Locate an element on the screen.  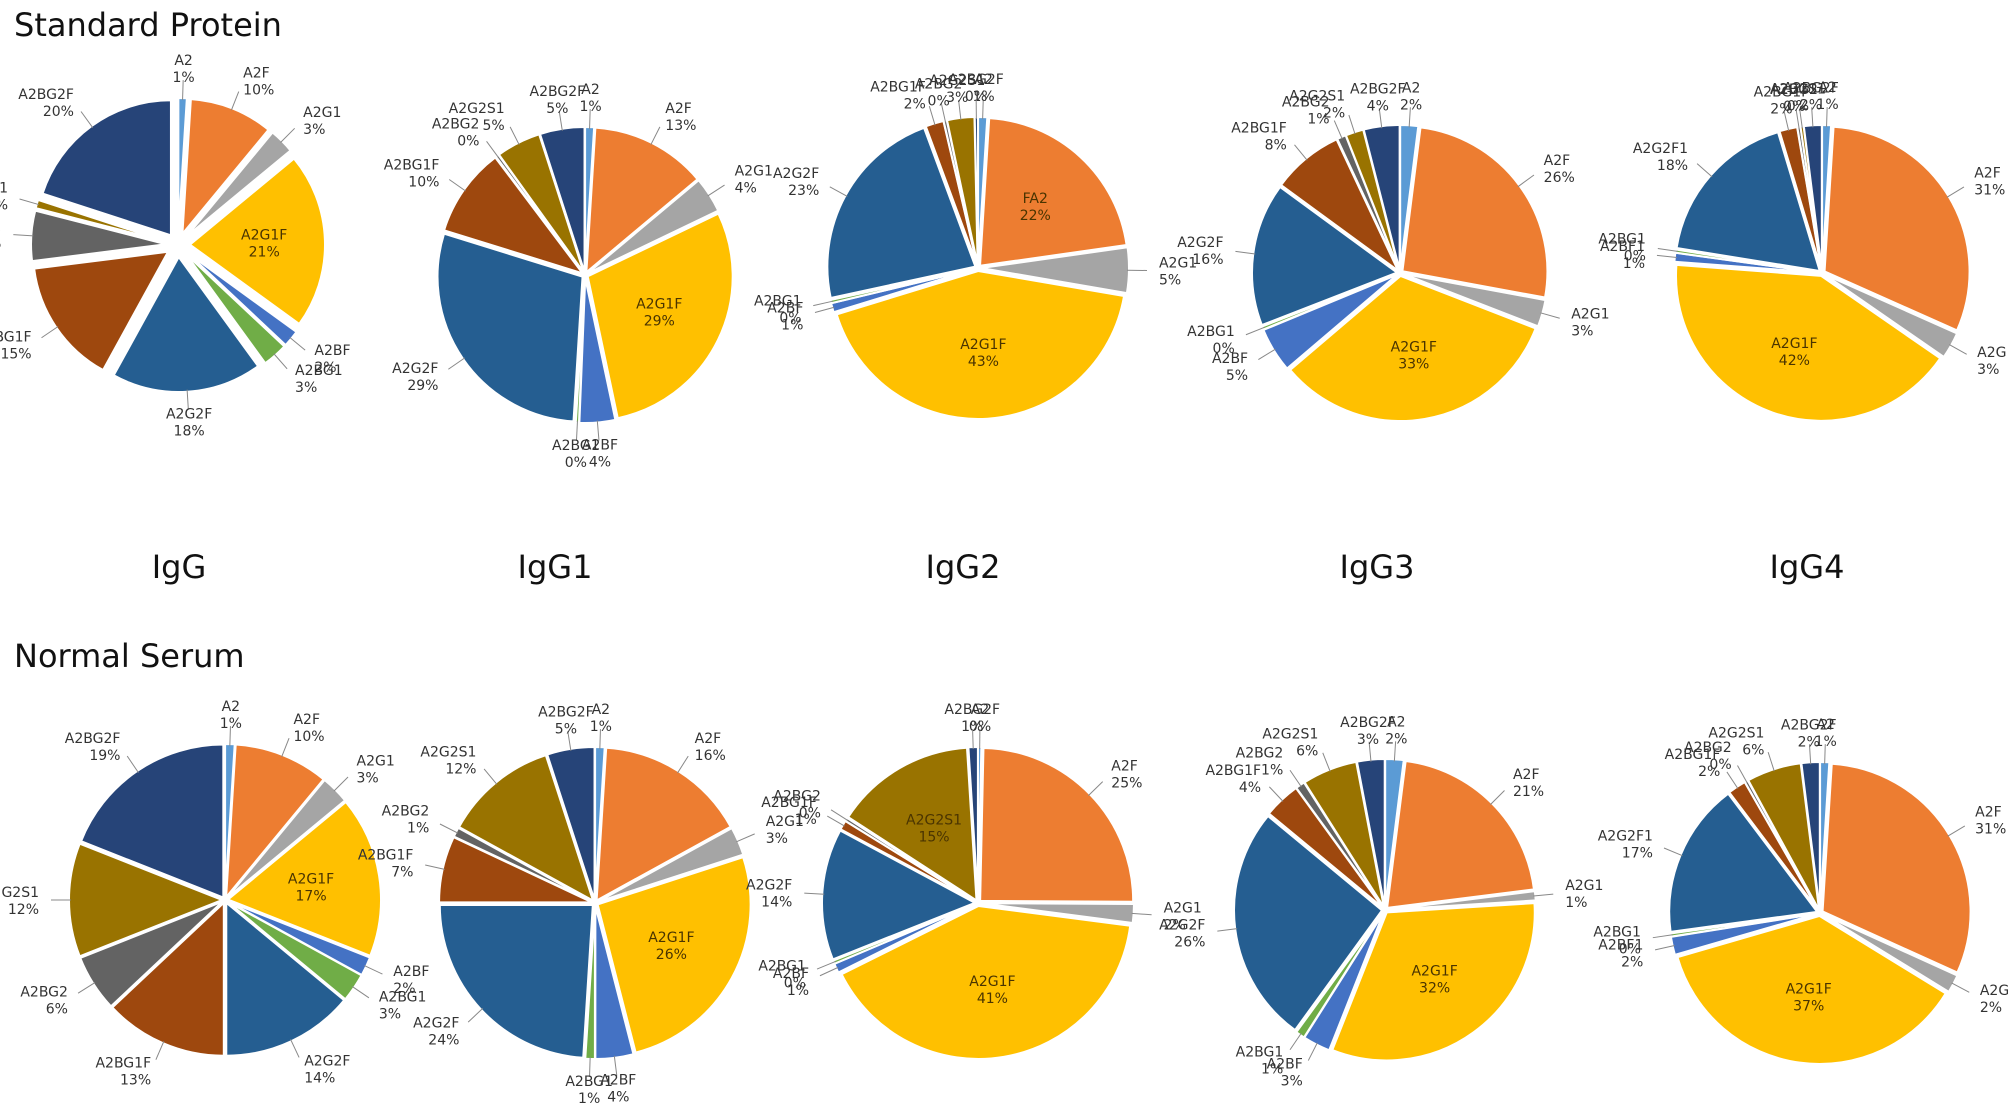
chart-title-igg2: IgG2 is located at coordinates (963, 567).